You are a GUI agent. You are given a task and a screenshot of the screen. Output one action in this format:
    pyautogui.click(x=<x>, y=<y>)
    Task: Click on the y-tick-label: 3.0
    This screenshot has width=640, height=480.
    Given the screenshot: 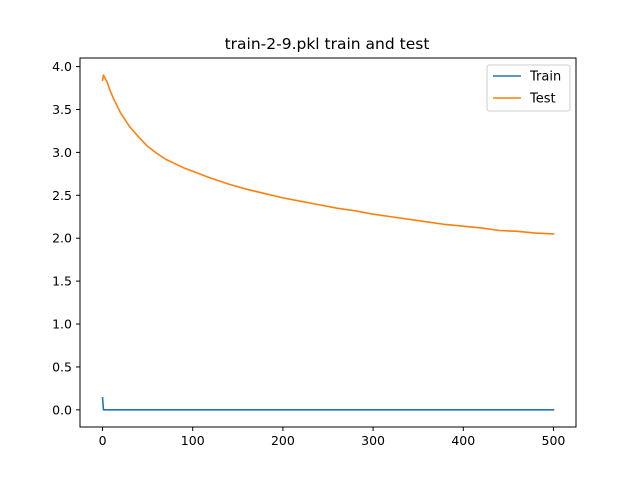 What is the action you would take?
    pyautogui.click(x=62, y=152)
    